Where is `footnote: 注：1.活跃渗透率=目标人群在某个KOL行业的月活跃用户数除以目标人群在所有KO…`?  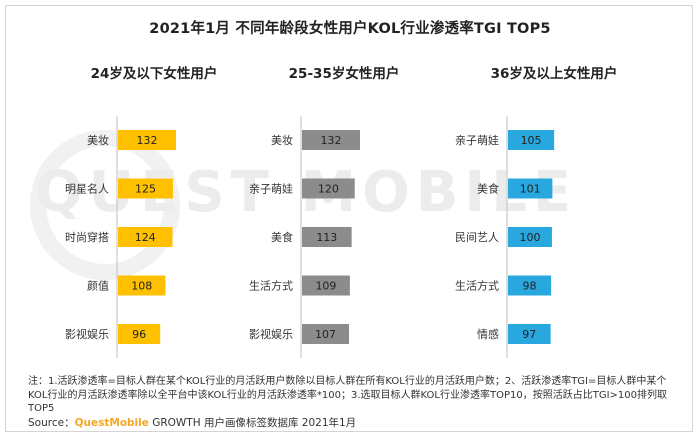 footnote: 注：1.活跃渗透率=目标人群在某个KOL行业的月活跃用户数除以目标人群在所有KO… is located at coordinates (347, 395).